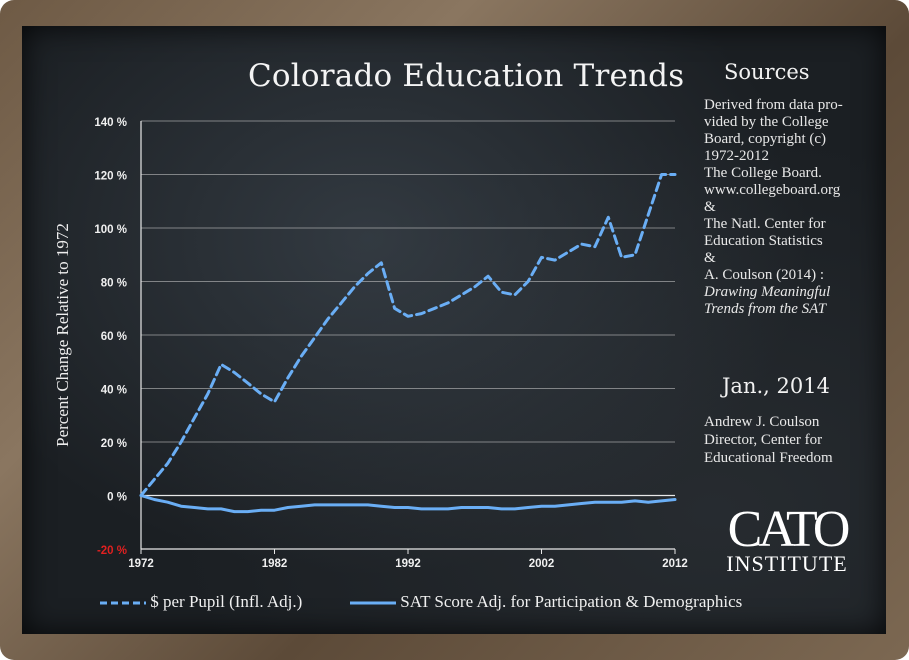  I want to click on y-tick-label: 60 %, so click(114, 337).